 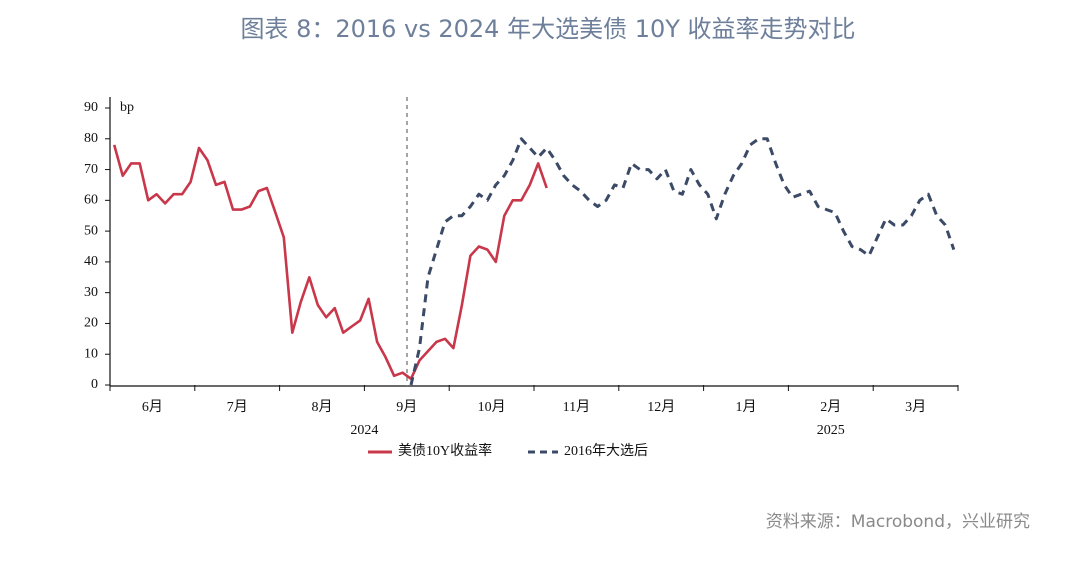 I want to click on y-tick-label: 80, so click(x=91, y=138).